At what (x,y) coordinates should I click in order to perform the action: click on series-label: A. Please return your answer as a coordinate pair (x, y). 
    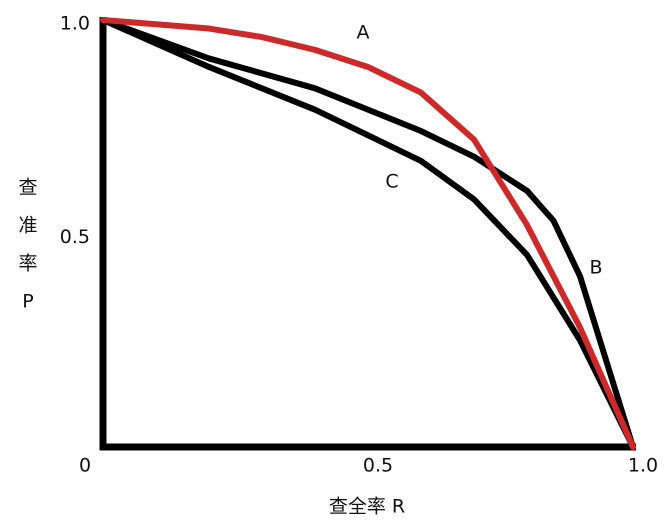
    Looking at the image, I should click on (363, 33).